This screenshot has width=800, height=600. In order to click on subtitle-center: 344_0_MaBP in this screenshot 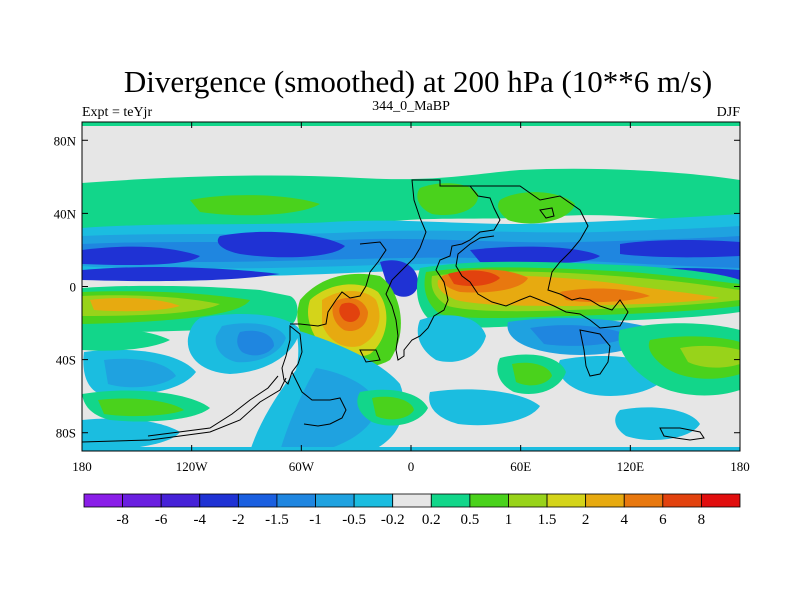, I will do `click(411, 106)`.